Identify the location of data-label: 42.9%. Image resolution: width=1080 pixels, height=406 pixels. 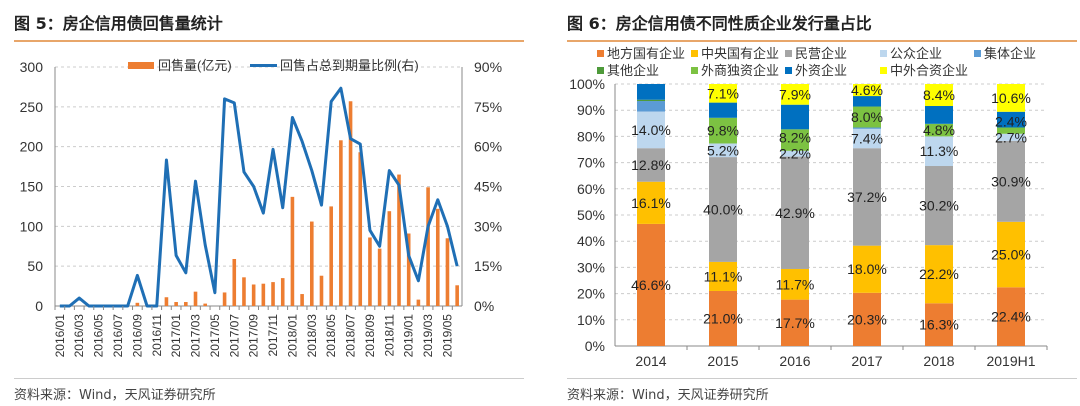
(795, 213).